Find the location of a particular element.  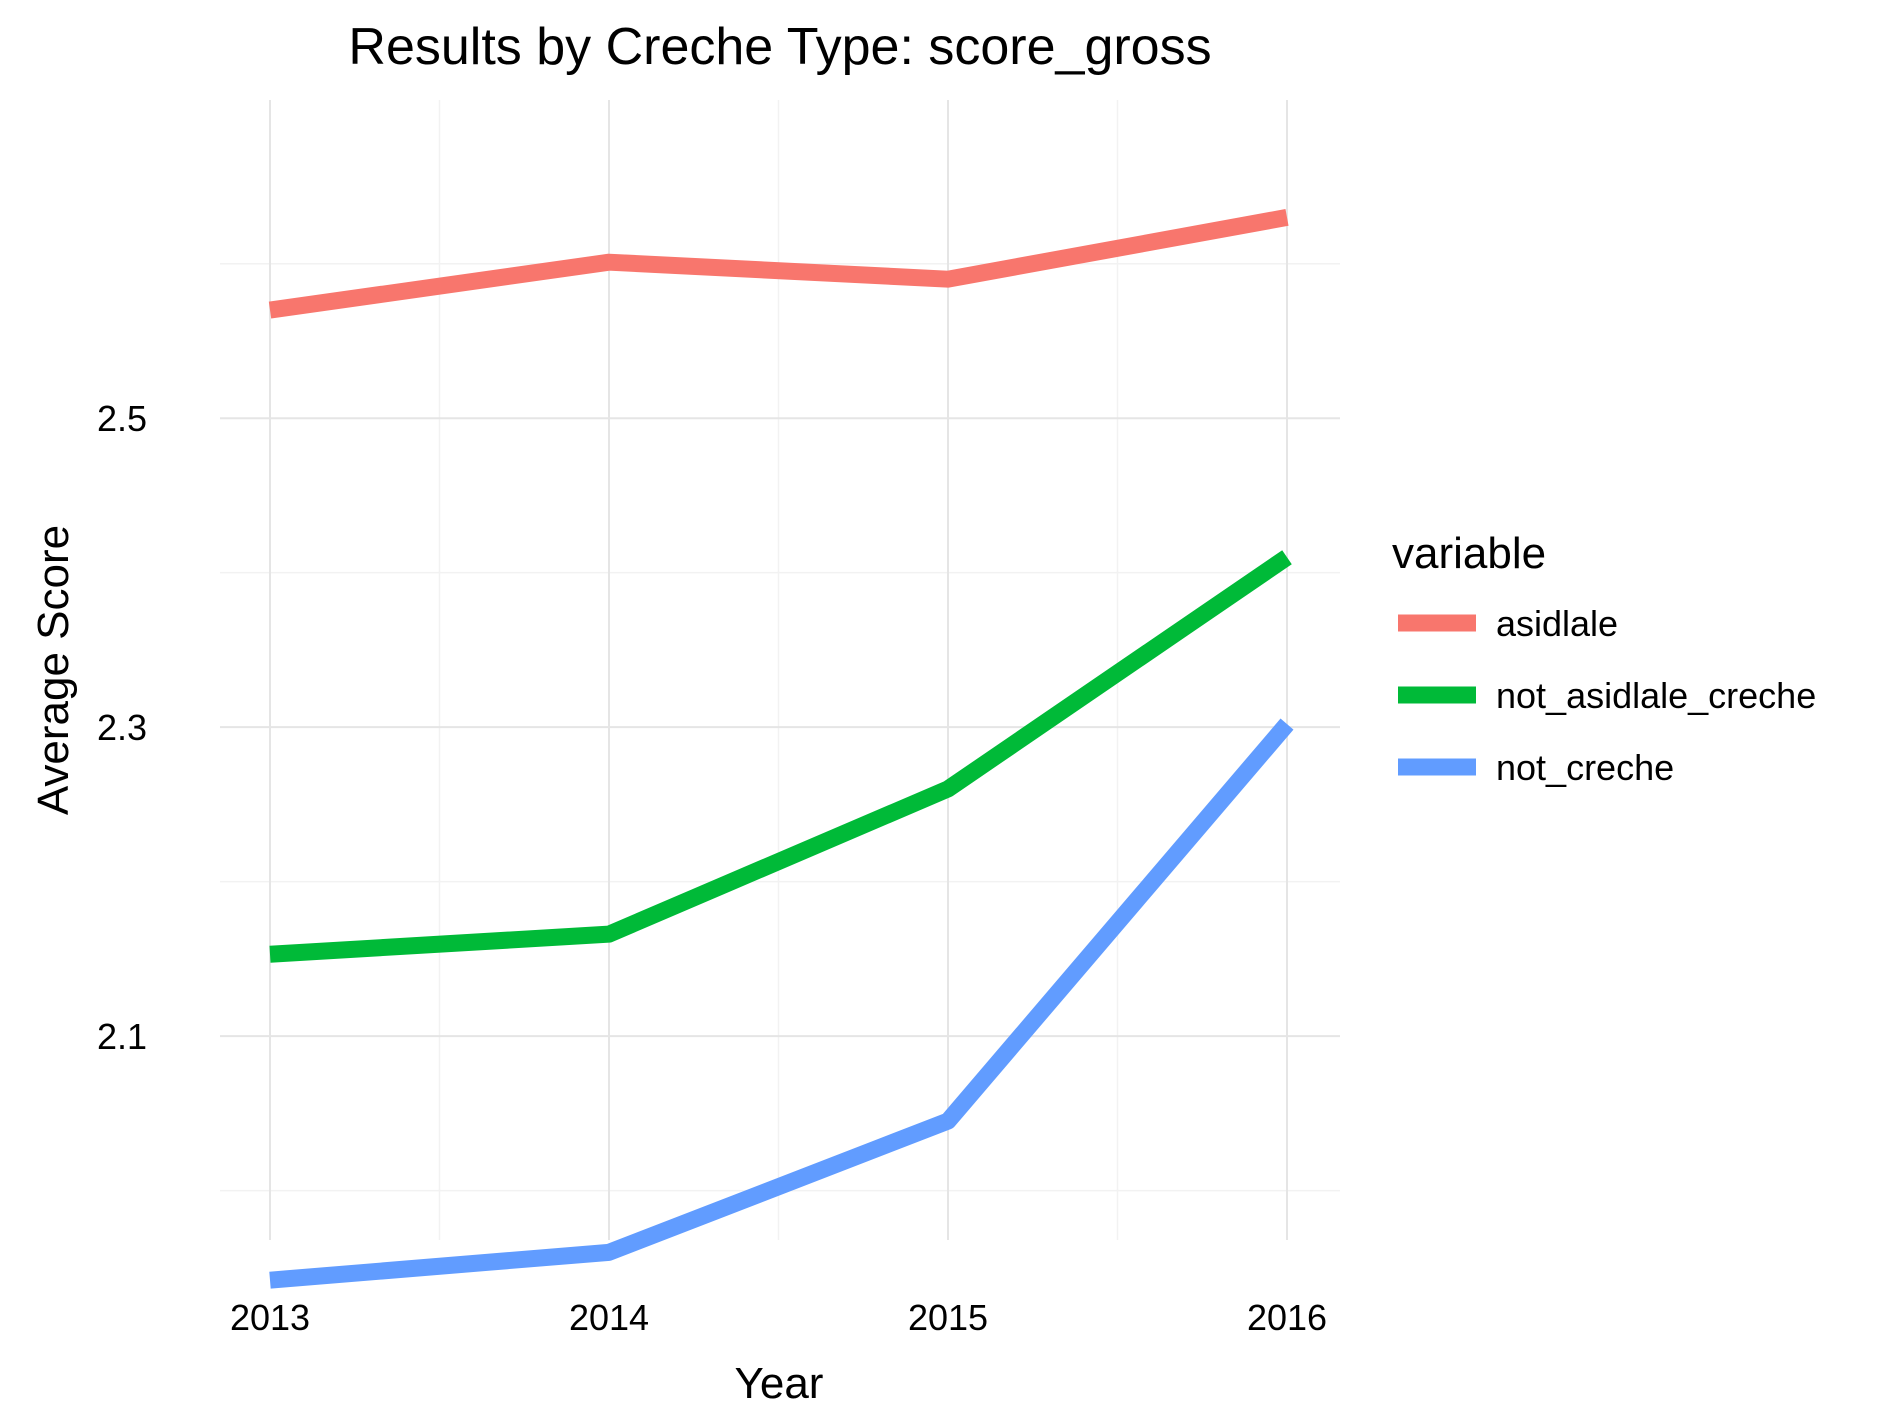

legend-item: not_asidlale_creche is located at coordinates (1607, 695).